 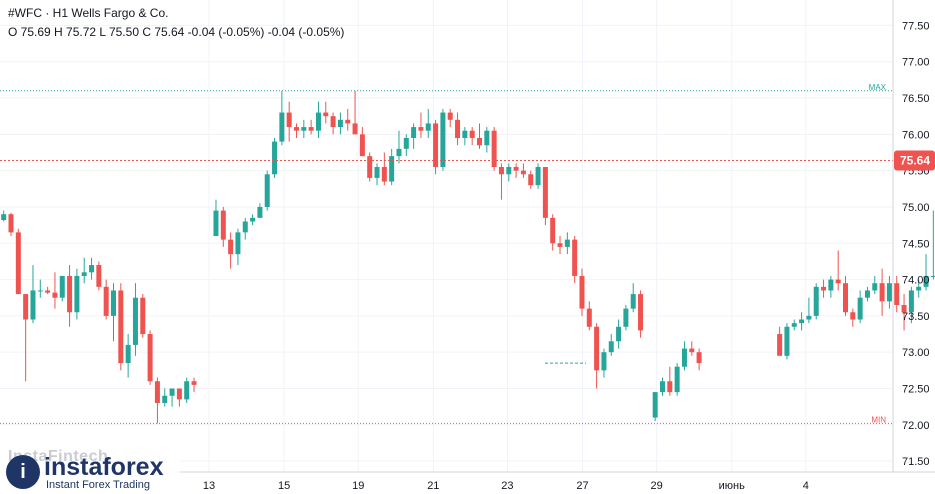 I want to click on price-tick-label: 76.50, so click(x=916, y=99).